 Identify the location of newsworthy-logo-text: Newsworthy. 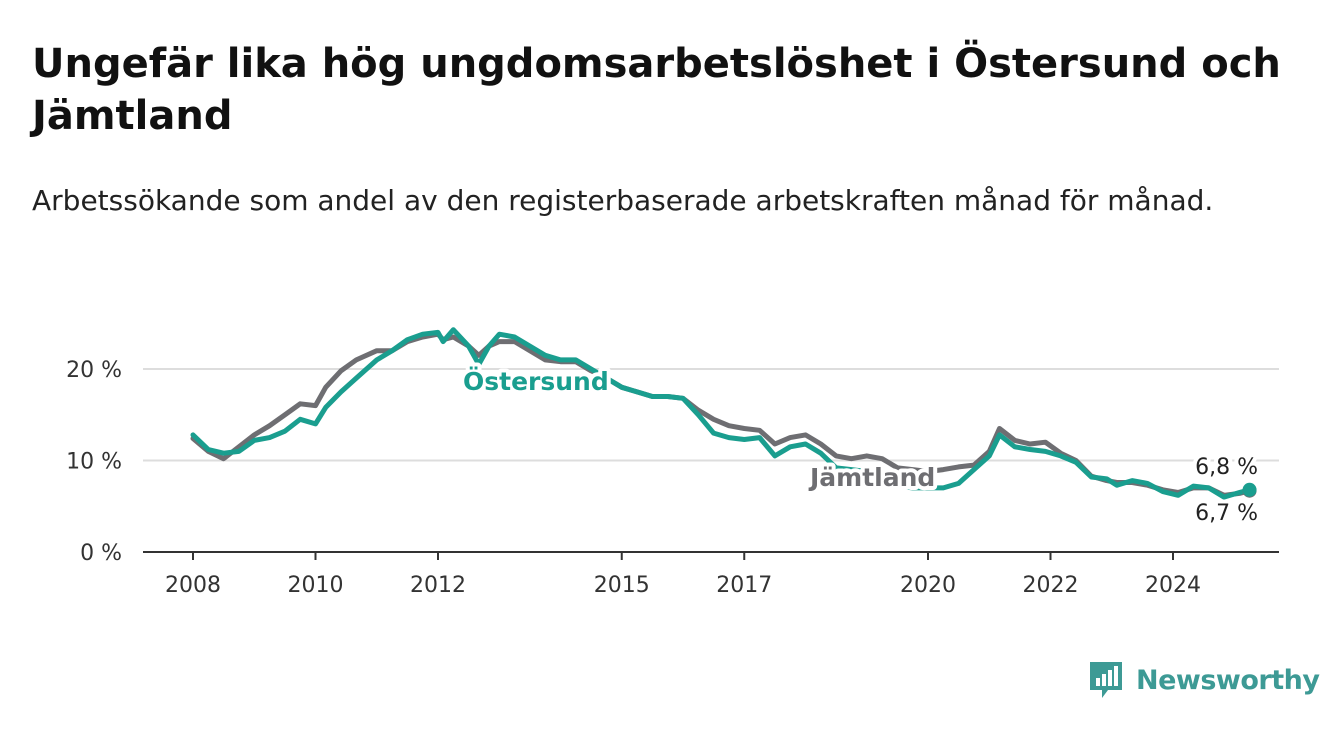
(1228, 680).